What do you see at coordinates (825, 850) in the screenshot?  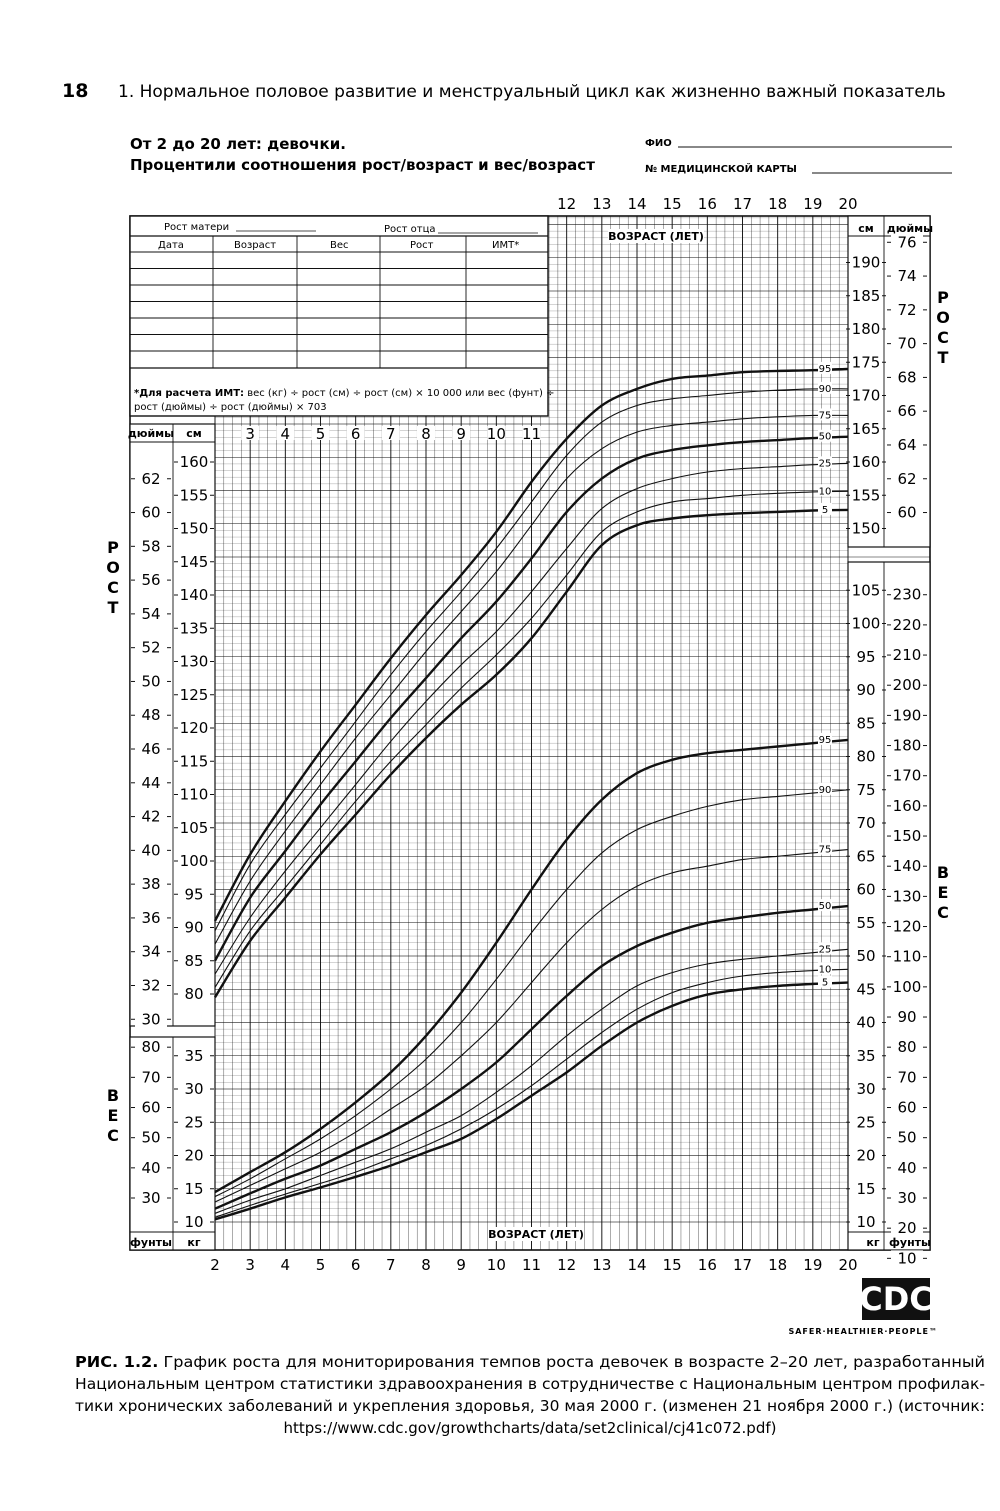 I see `weight-percentile-label-75: 75` at bounding box center [825, 850].